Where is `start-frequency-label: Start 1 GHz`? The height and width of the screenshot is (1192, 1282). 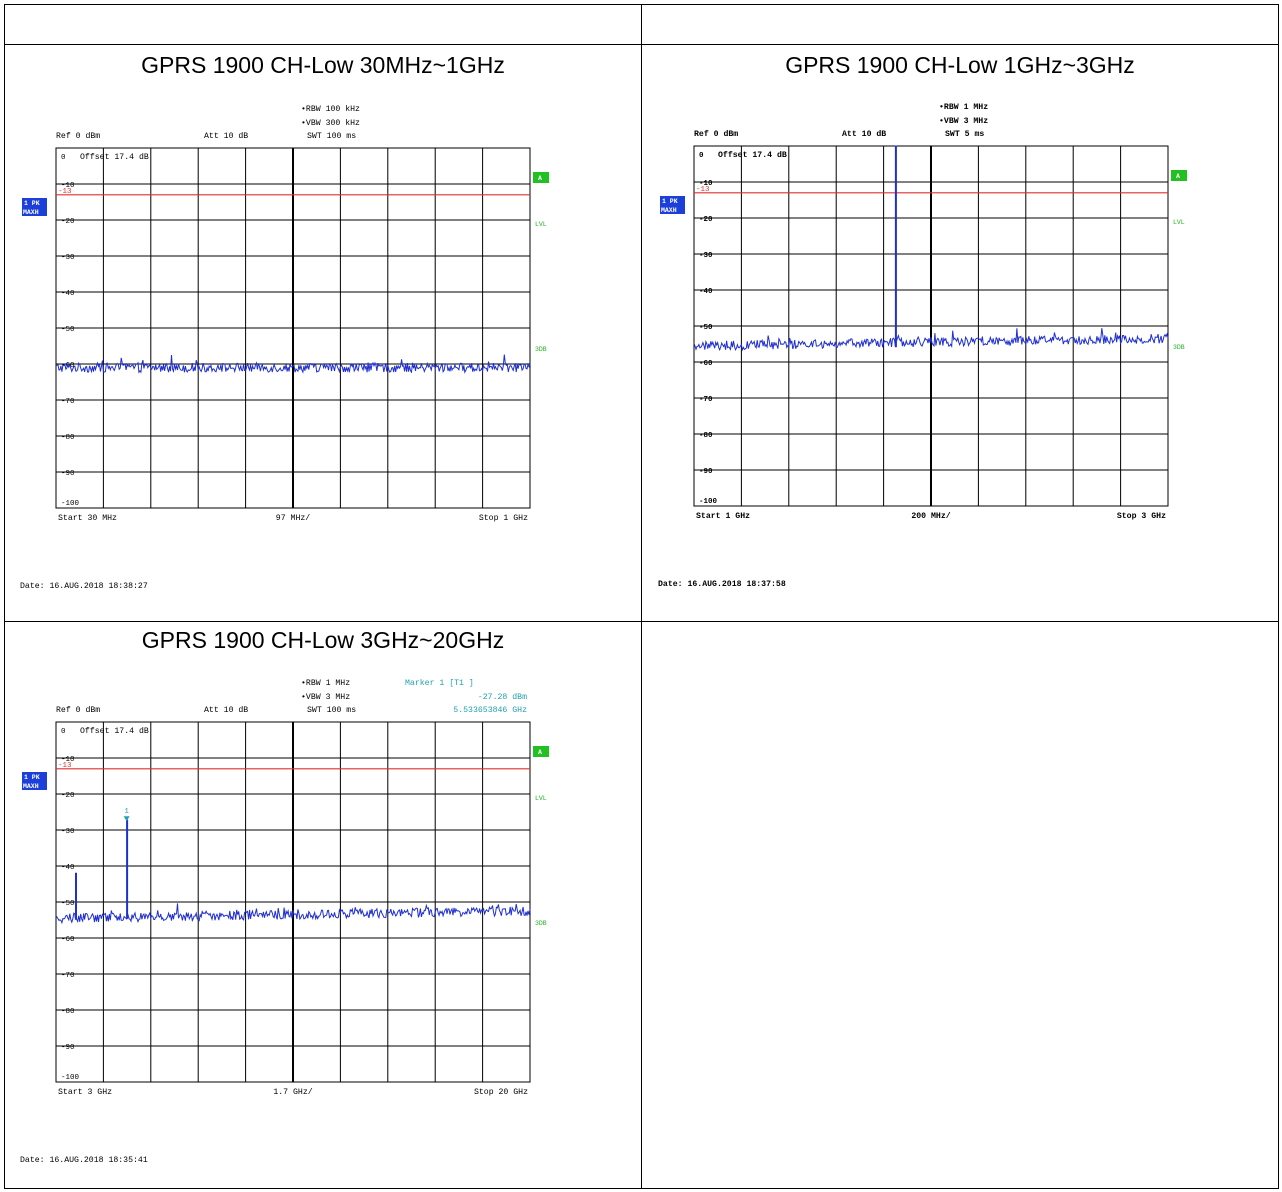 start-frequency-label: Start 1 GHz is located at coordinates (723, 516).